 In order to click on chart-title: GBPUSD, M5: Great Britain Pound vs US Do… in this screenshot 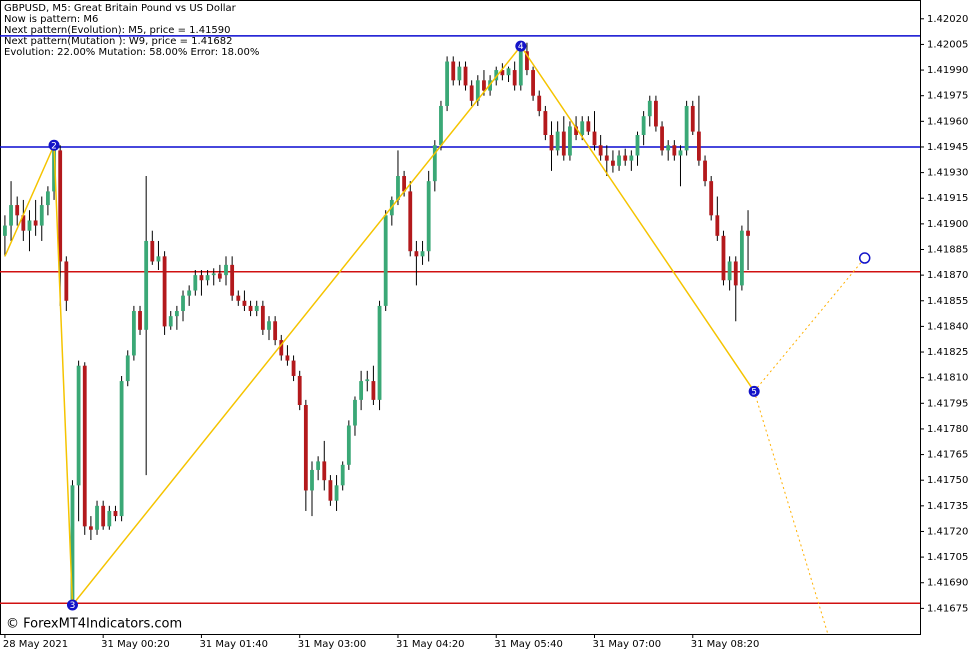, I will do `click(120, 8)`.